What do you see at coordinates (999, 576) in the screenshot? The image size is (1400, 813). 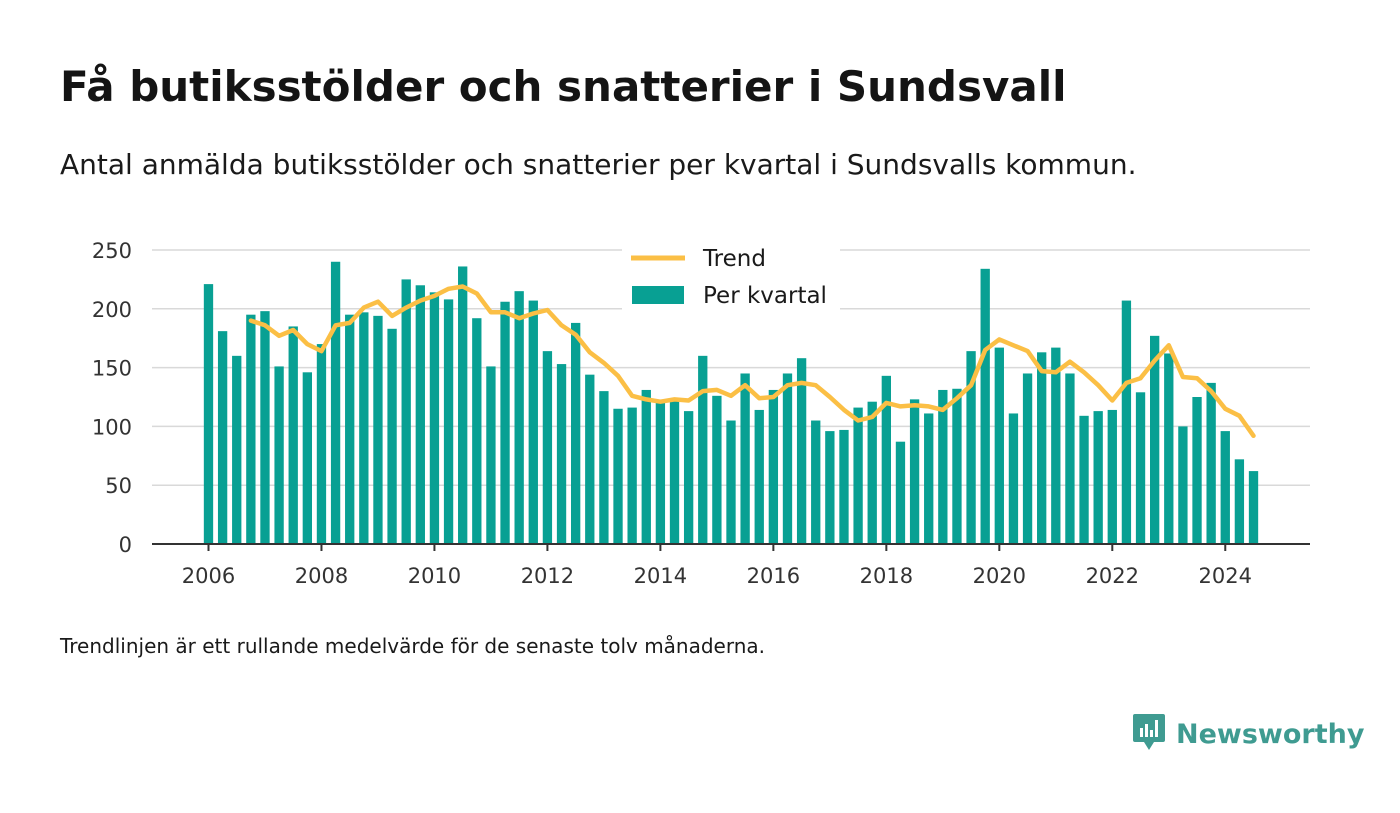 I see `x-tick-label: 2020` at bounding box center [999, 576].